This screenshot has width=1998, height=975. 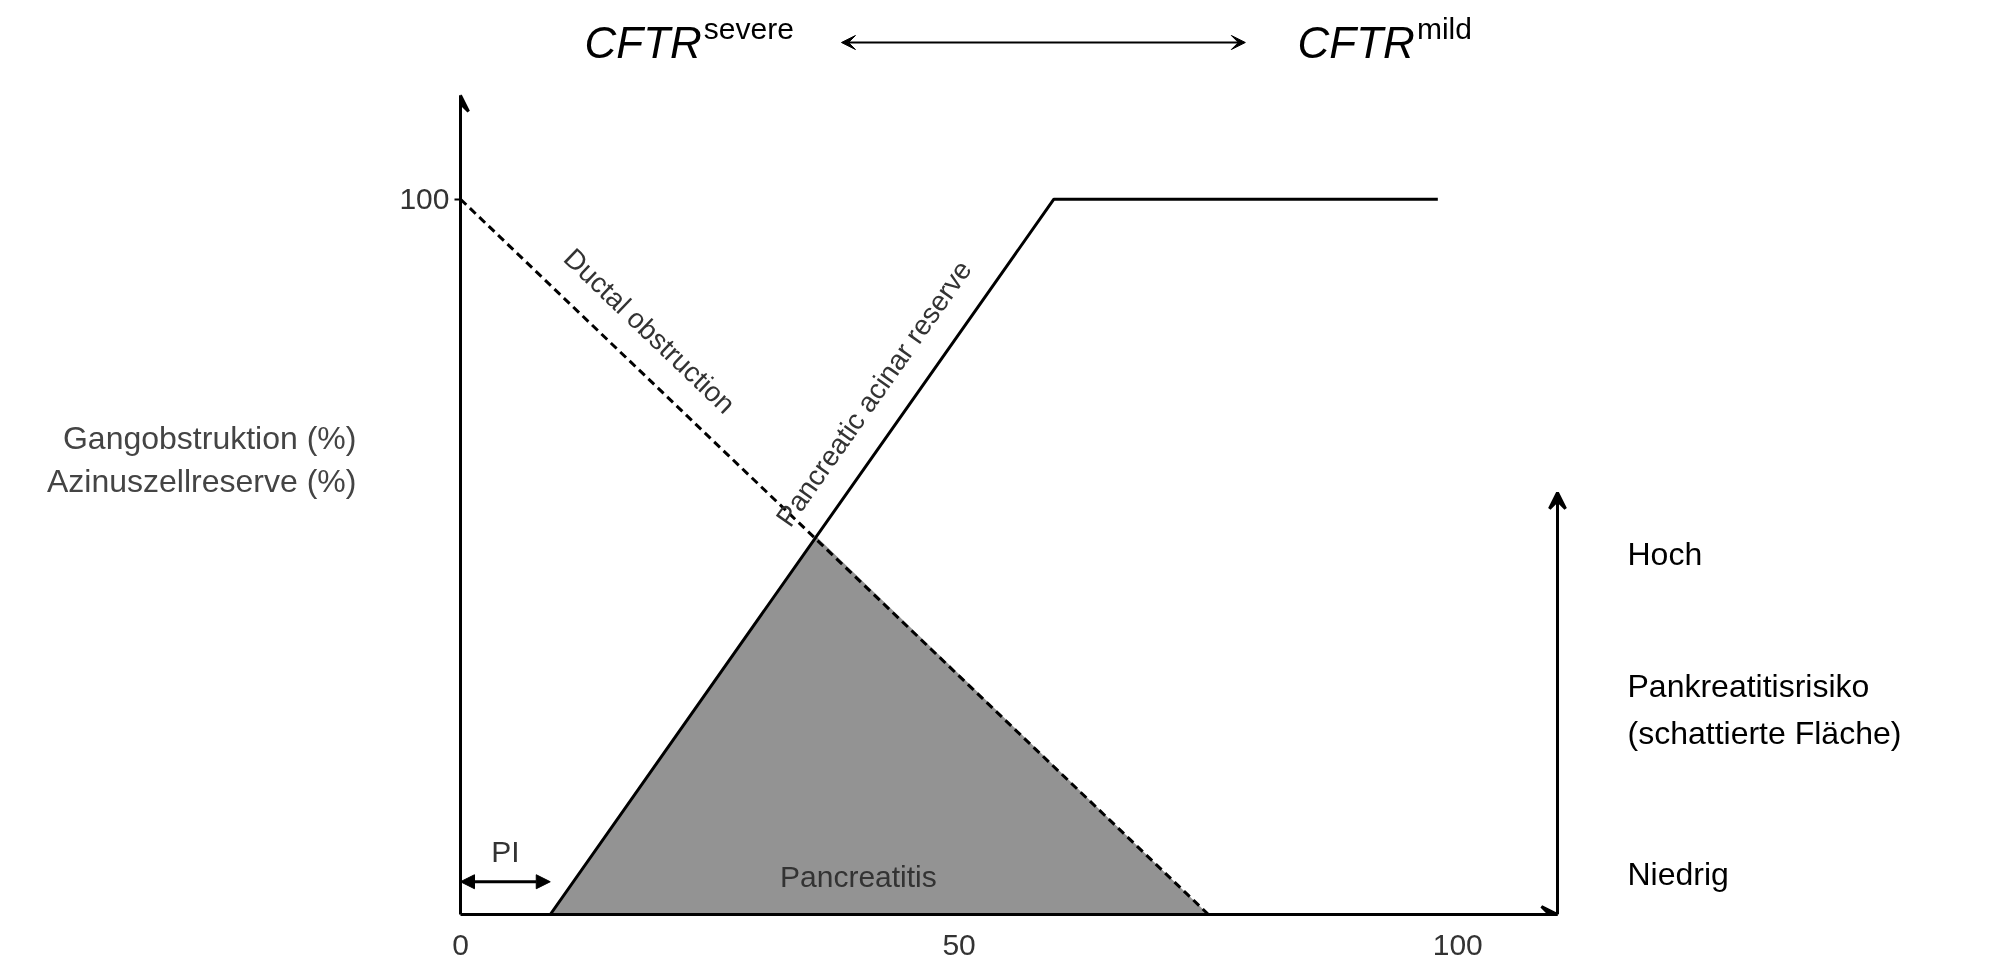 I want to click on x-tick-label: 50, so click(x=959, y=944).